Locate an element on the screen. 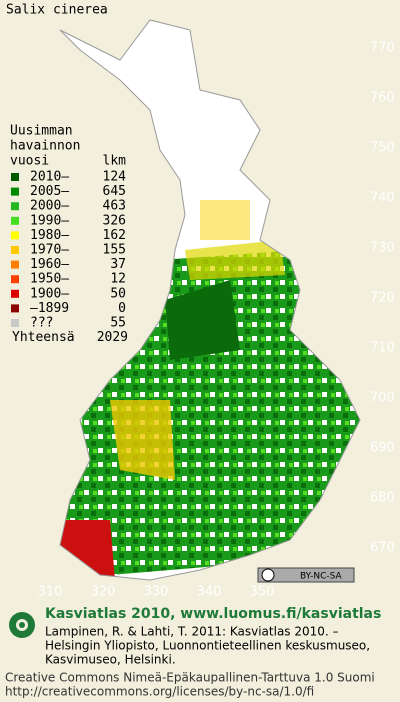 The image size is (400, 702). legend-count: 12 is located at coordinates (118, 279).